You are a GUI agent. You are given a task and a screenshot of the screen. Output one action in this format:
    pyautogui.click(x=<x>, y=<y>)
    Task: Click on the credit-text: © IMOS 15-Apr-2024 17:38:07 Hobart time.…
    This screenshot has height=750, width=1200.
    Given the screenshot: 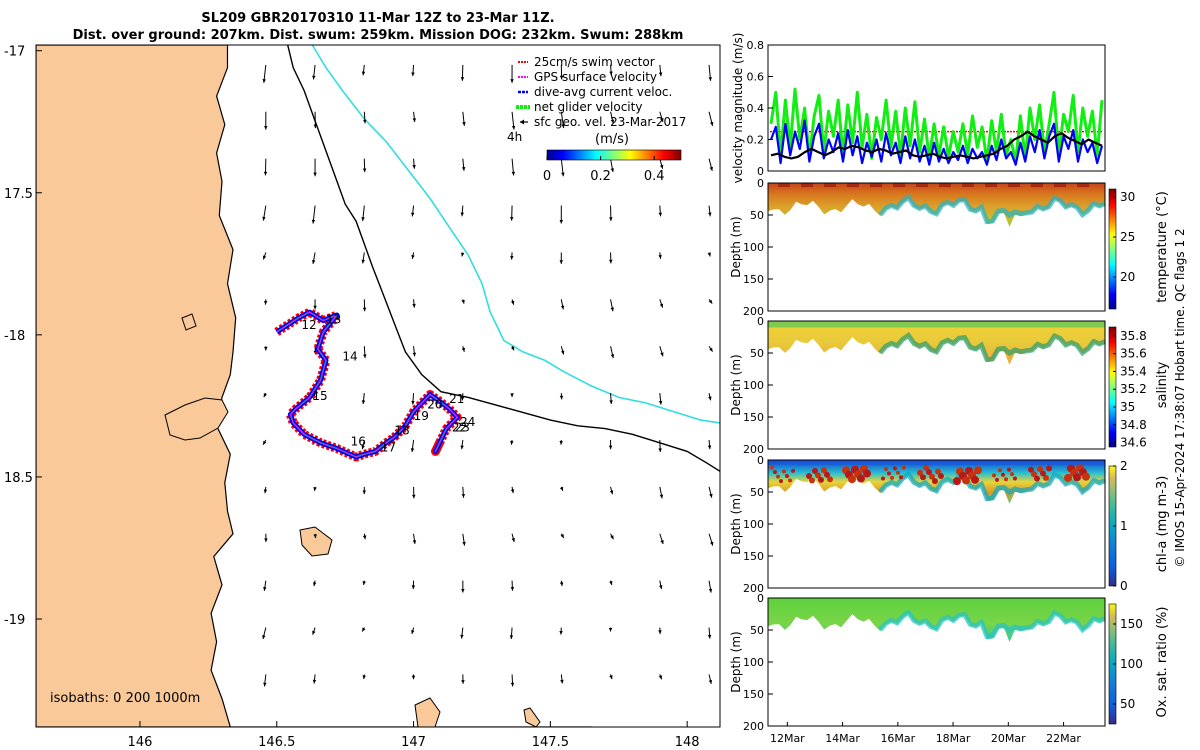 What is the action you would take?
    pyautogui.click(x=1180, y=397)
    